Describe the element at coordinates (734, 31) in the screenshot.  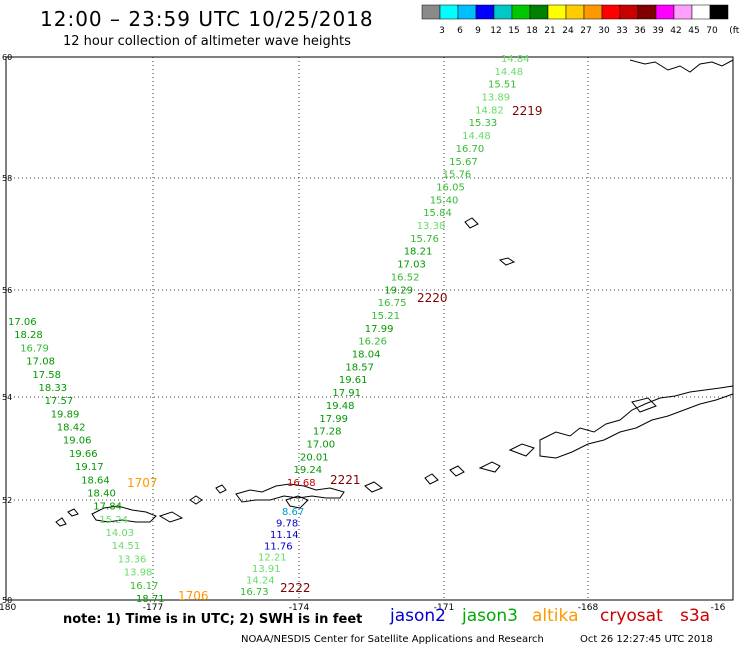
I see `colorbar-label: (ft)` at that location.